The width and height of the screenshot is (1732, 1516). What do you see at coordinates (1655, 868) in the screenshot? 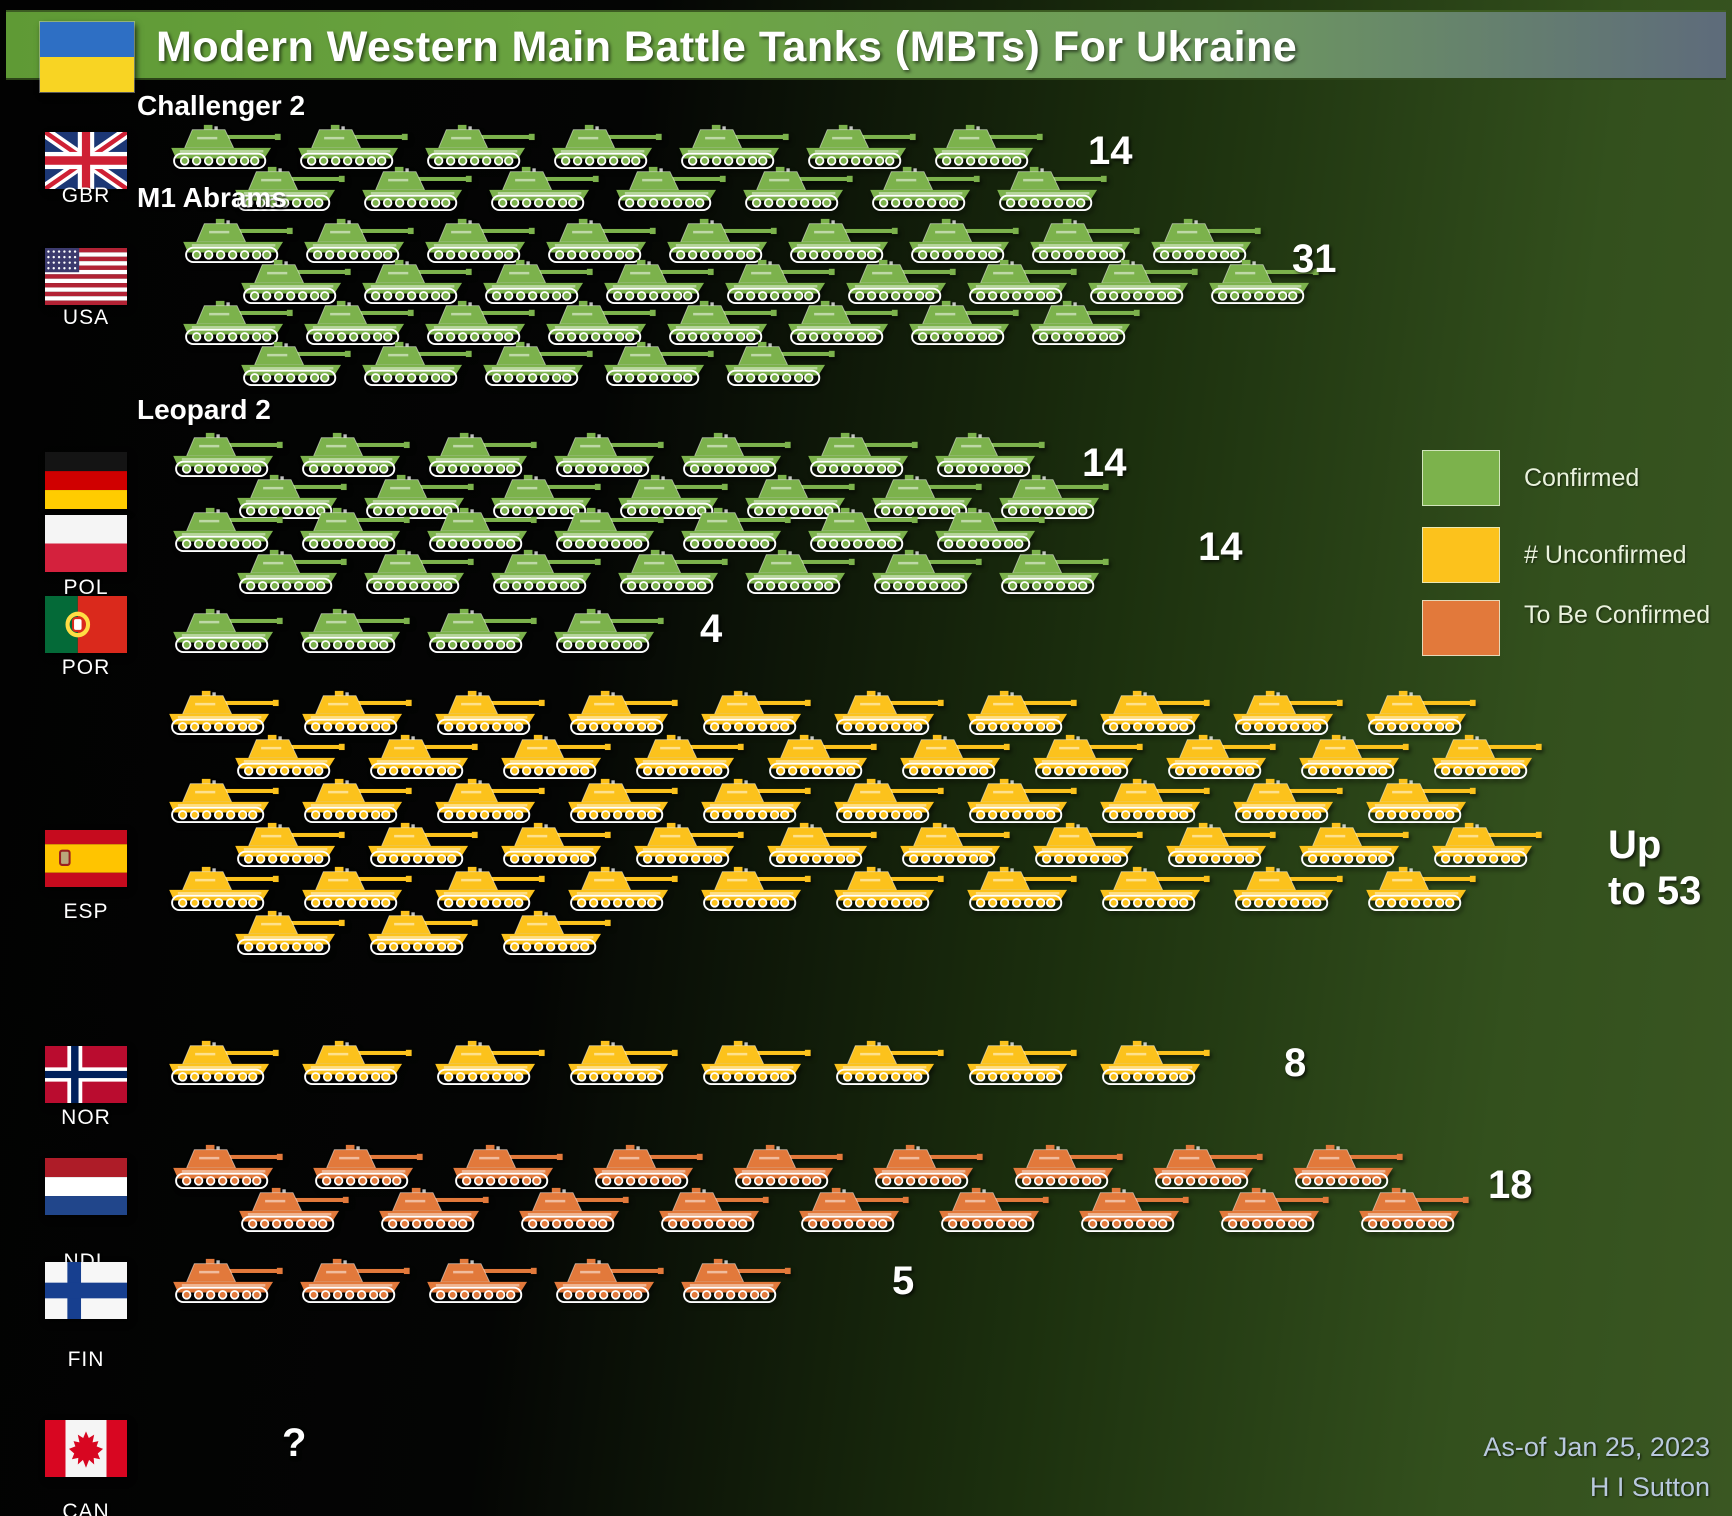
I see `count-label-esp: Up to 53` at bounding box center [1655, 868].